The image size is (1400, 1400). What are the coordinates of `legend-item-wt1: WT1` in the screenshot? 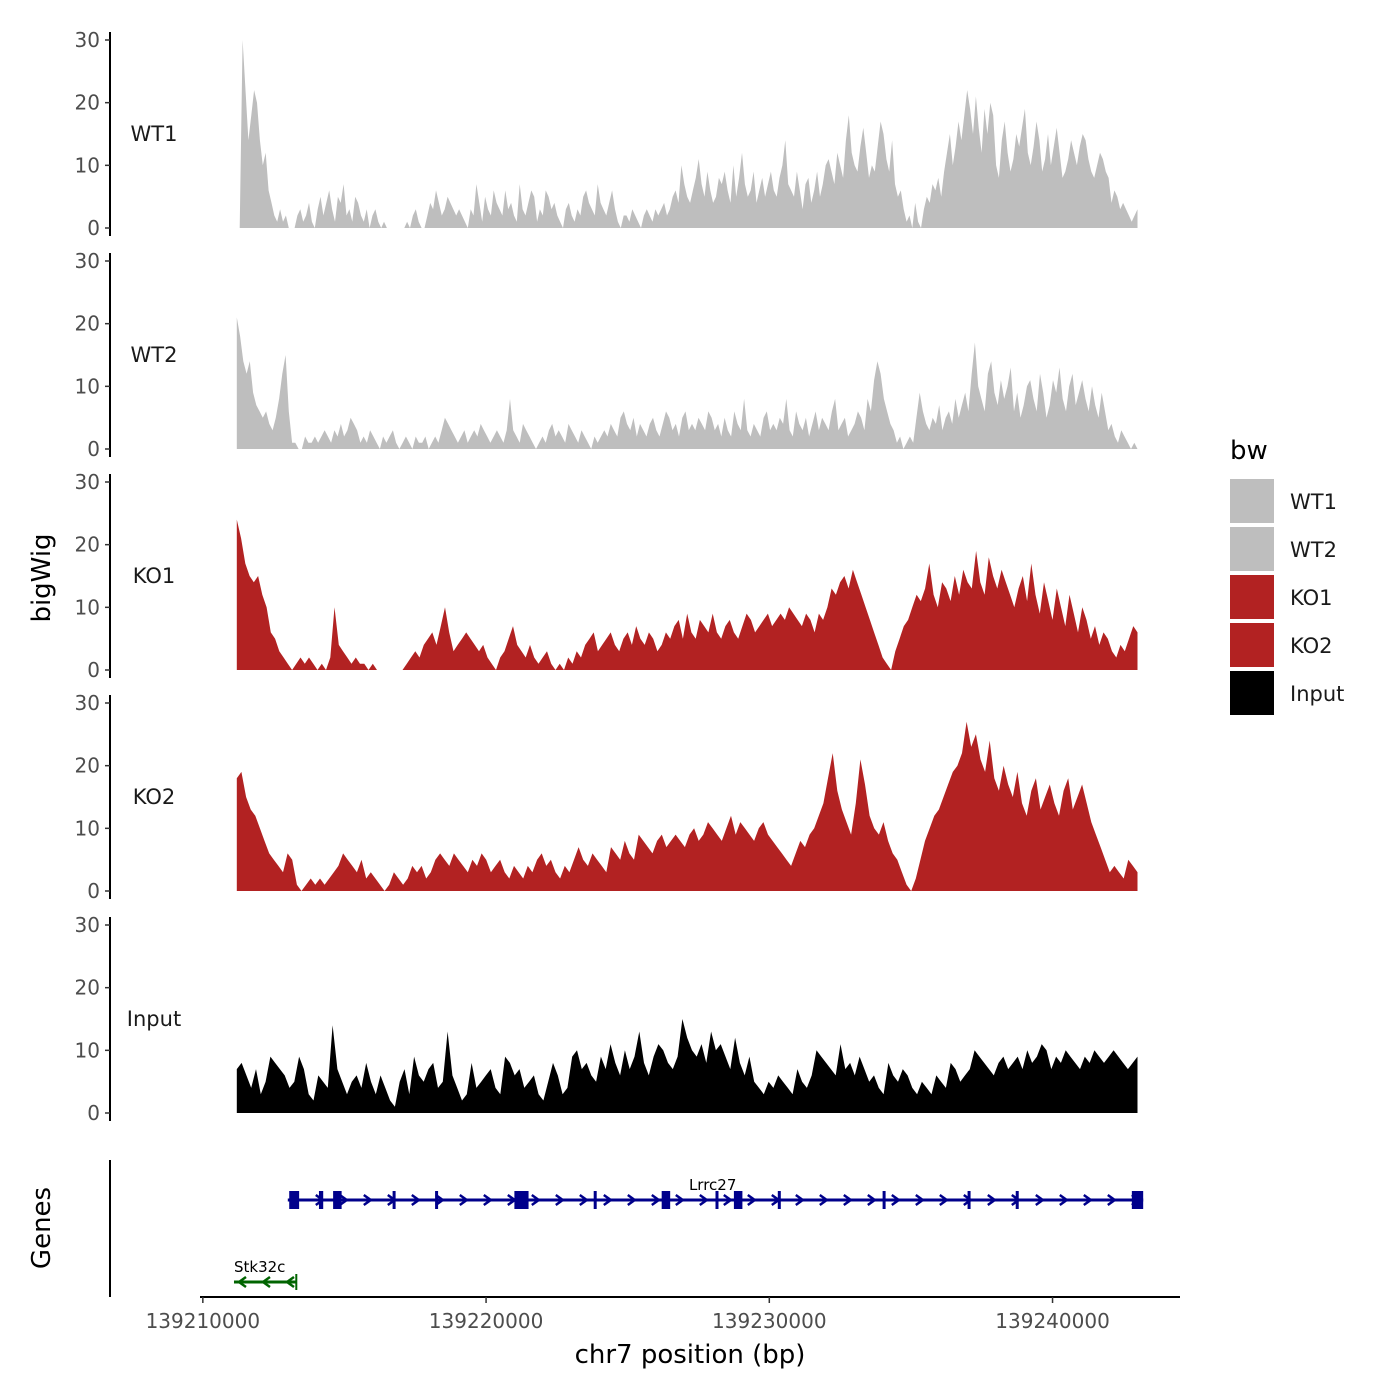 It's located at (1283, 501).